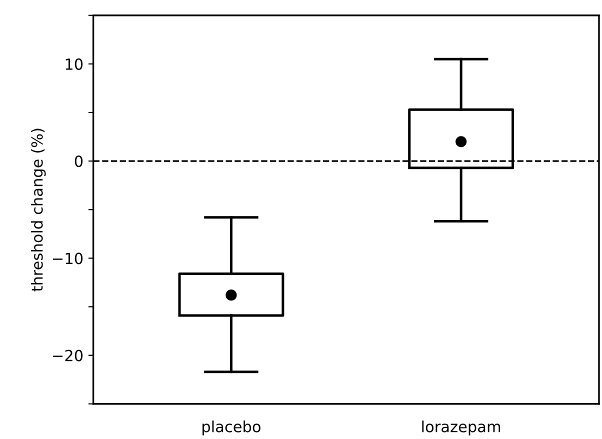 The image size is (602, 439). I want to click on y-axis-title: threshold change (%), so click(38, 210).